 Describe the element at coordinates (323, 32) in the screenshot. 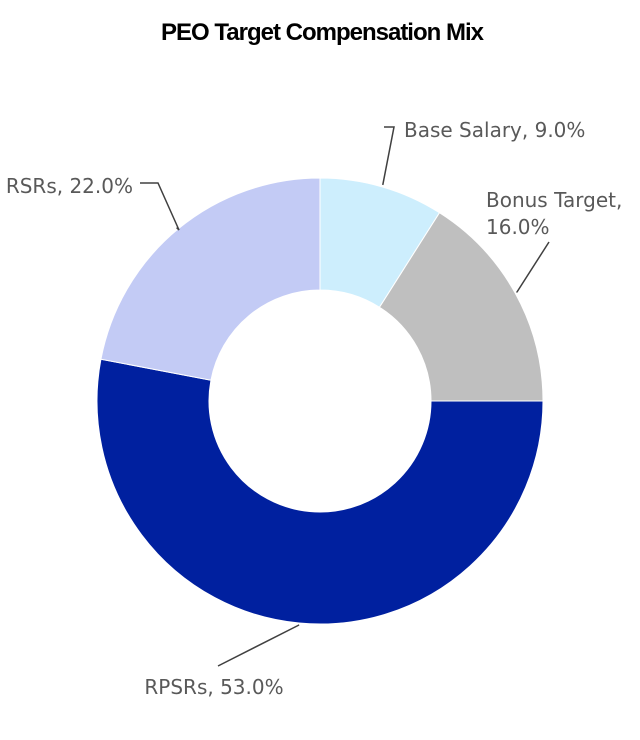

I see `chart-title: PEO Target Compensation Mix` at that location.